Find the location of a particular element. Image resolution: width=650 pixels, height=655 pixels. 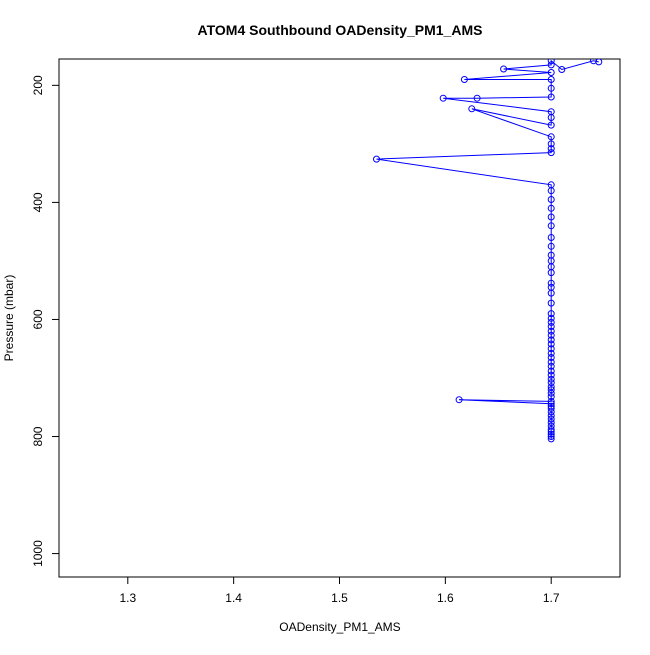

x-axis: 1.3 1.4 1.5 1.6 1.7 is located at coordinates (339, 590).